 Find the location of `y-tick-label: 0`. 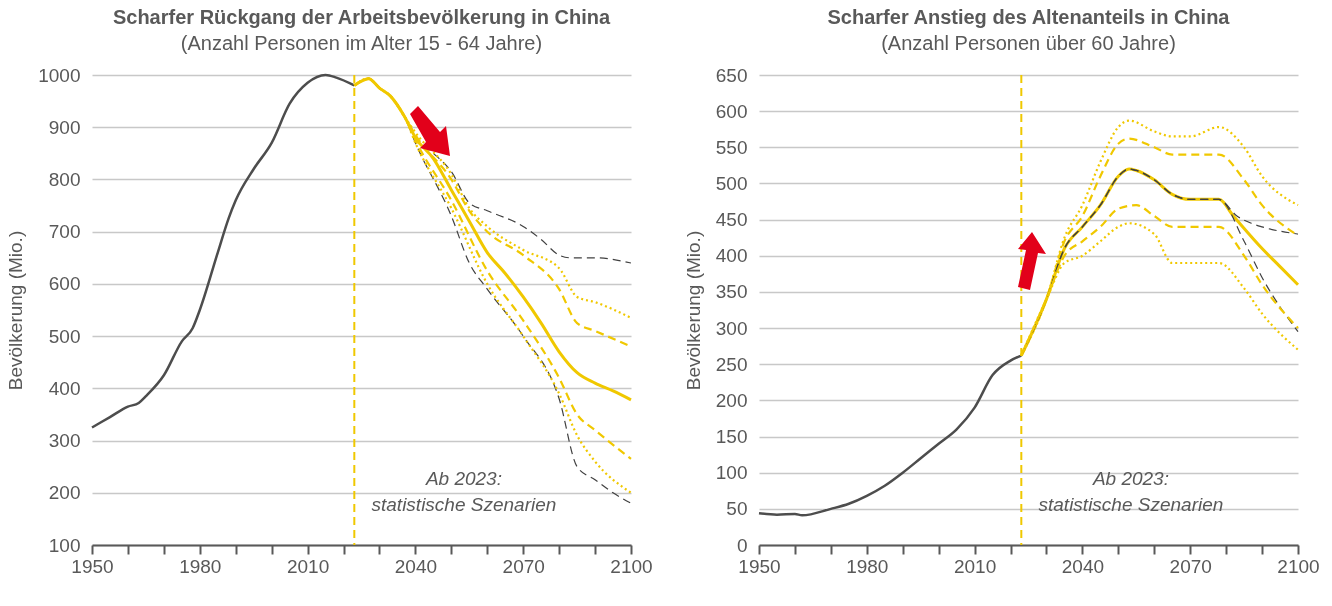

y-tick-label: 0 is located at coordinates (742, 545).